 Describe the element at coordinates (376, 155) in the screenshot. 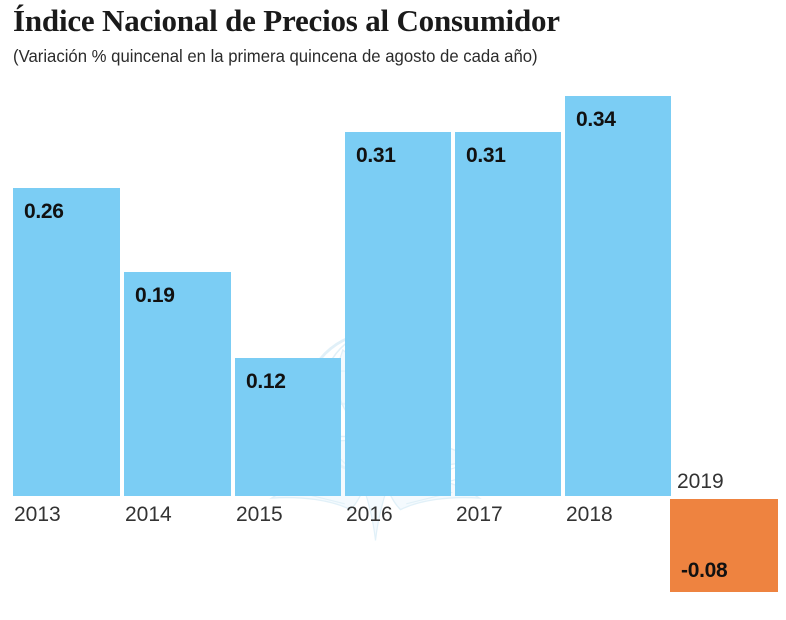

I see `bar-value-2016: 0.31` at that location.